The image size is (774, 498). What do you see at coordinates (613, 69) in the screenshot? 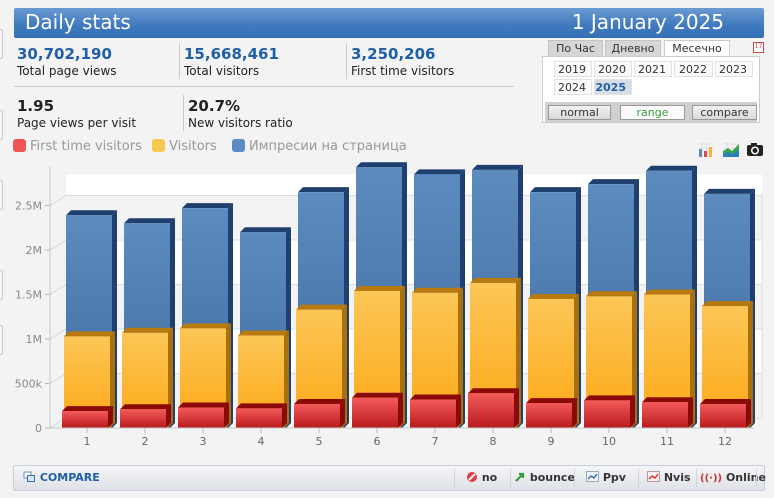
I see `year-2020: 2020` at bounding box center [613, 69].